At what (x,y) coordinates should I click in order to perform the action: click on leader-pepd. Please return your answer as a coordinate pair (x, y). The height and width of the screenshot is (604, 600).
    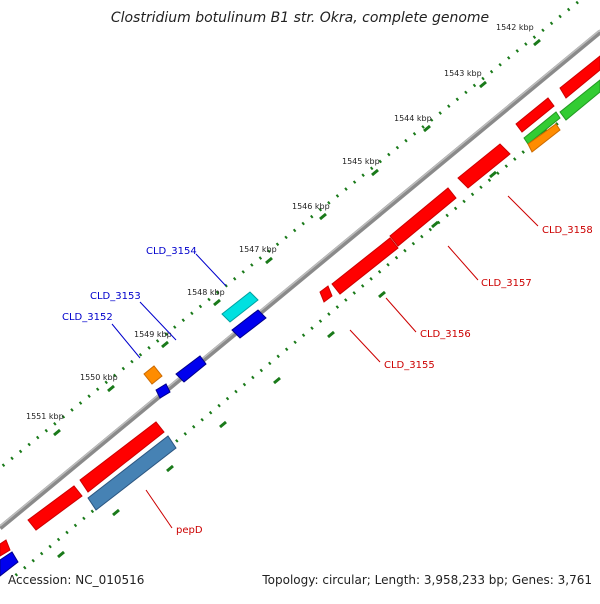
    Looking at the image, I should click on (159, 509).